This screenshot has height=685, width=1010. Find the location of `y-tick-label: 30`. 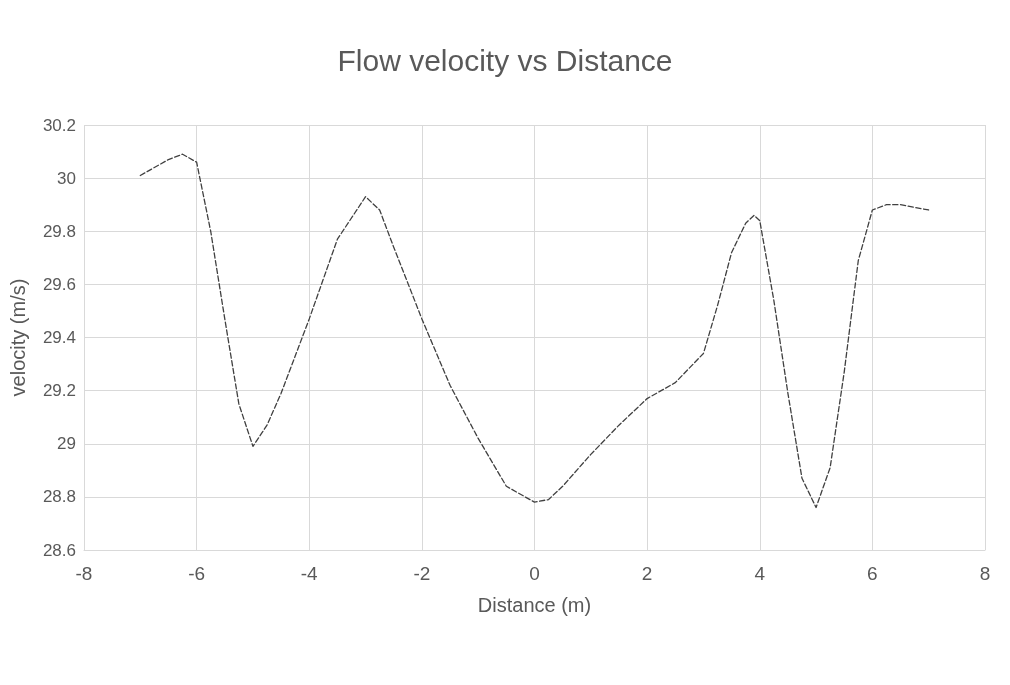

y-tick-label: 30 is located at coordinates (66, 178).